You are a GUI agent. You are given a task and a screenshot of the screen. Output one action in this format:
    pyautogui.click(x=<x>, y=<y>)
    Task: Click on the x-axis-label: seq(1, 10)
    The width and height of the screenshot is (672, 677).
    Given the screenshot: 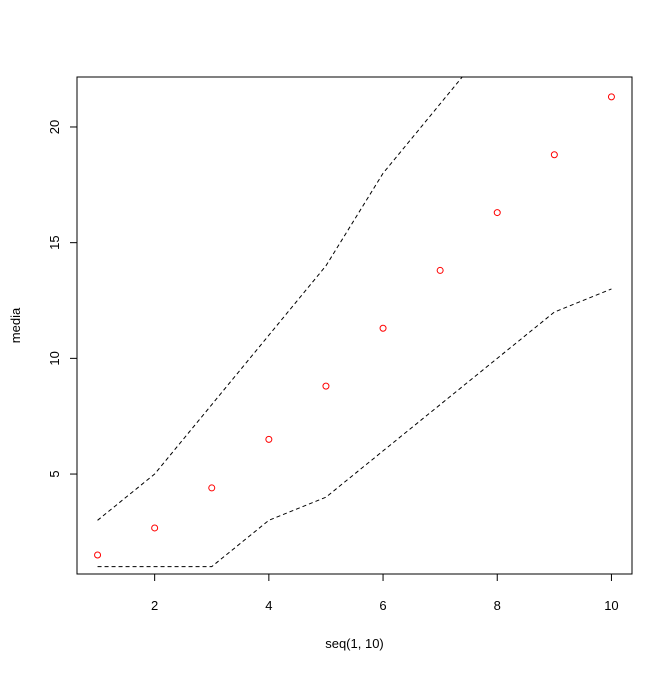 What is the action you would take?
    pyautogui.click(x=354, y=643)
    